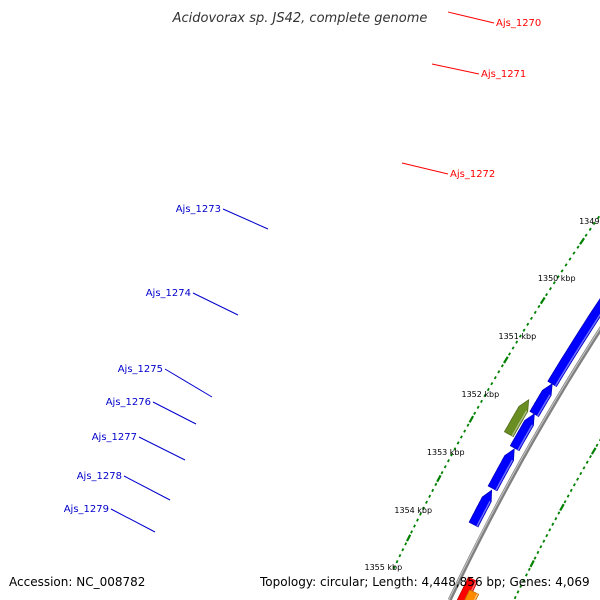 The image size is (600, 600). Describe the element at coordinates (300, 18) in the screenshot. I see `map-title: Acidovorax sp. JS42, complete genome` at that location.